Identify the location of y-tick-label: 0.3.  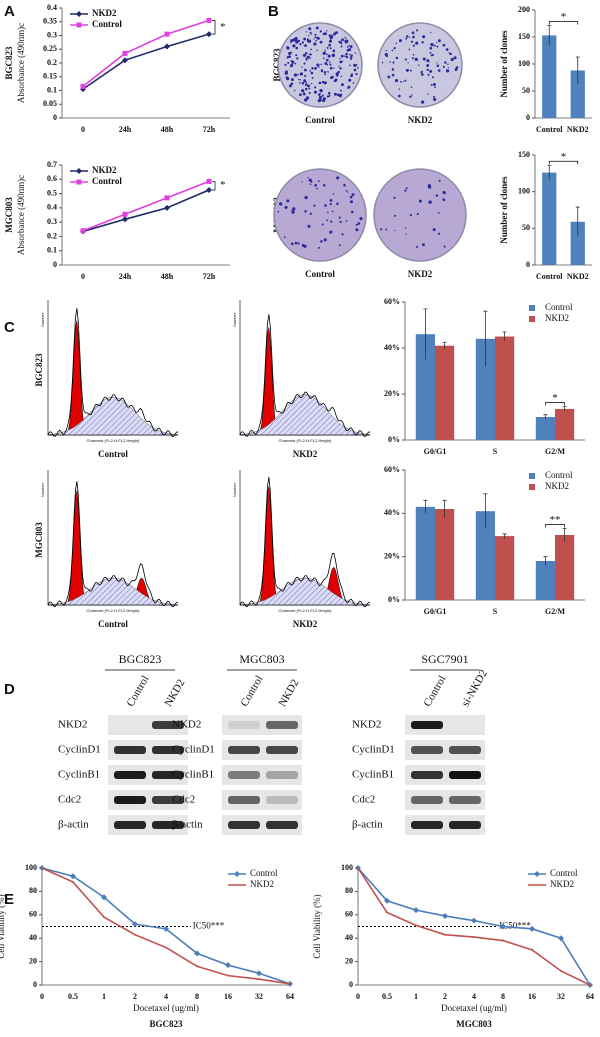
(52, 221).